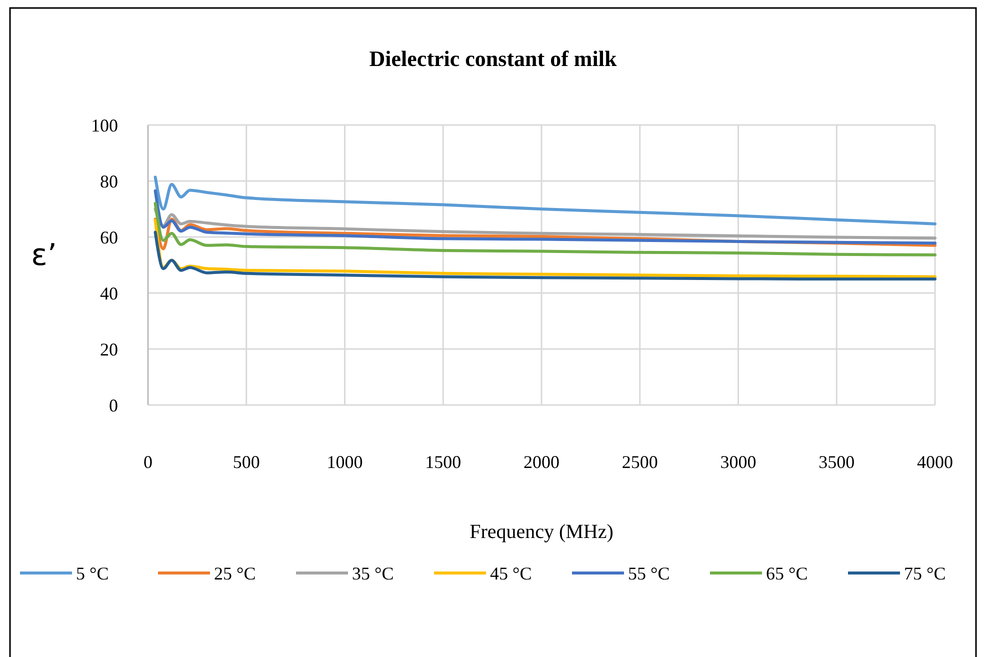  I want to click on x-tick-label: 1500, so click(443, 462).